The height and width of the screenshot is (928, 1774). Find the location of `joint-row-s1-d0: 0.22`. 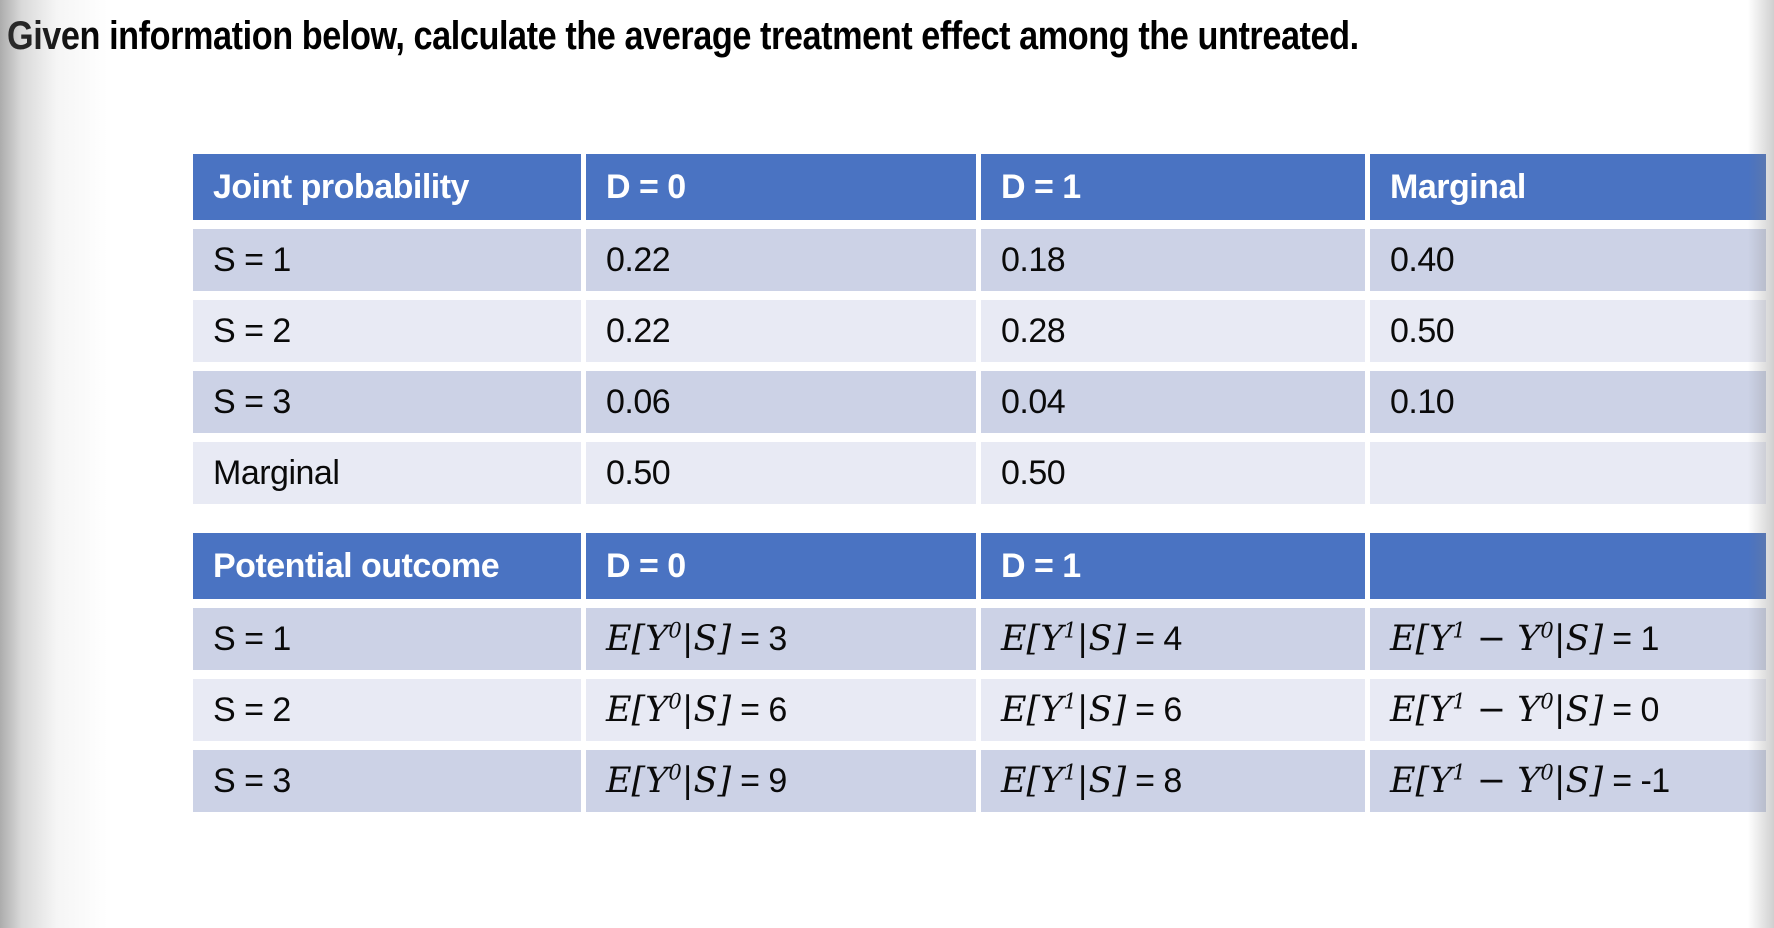

joint-row-s1-d0: 0.22 is located at coordinates (783, 264).